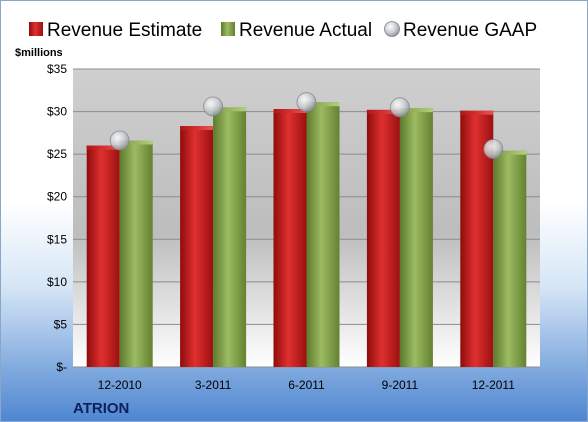 The width and height of the screenshot is (588, 422). What do you see at coordinates (57, 218) in the screenshot?
I see `y-axis-ticks: $- $5 $10 $15 $20 $25 $30 $35` at bounding box center [57, 218].